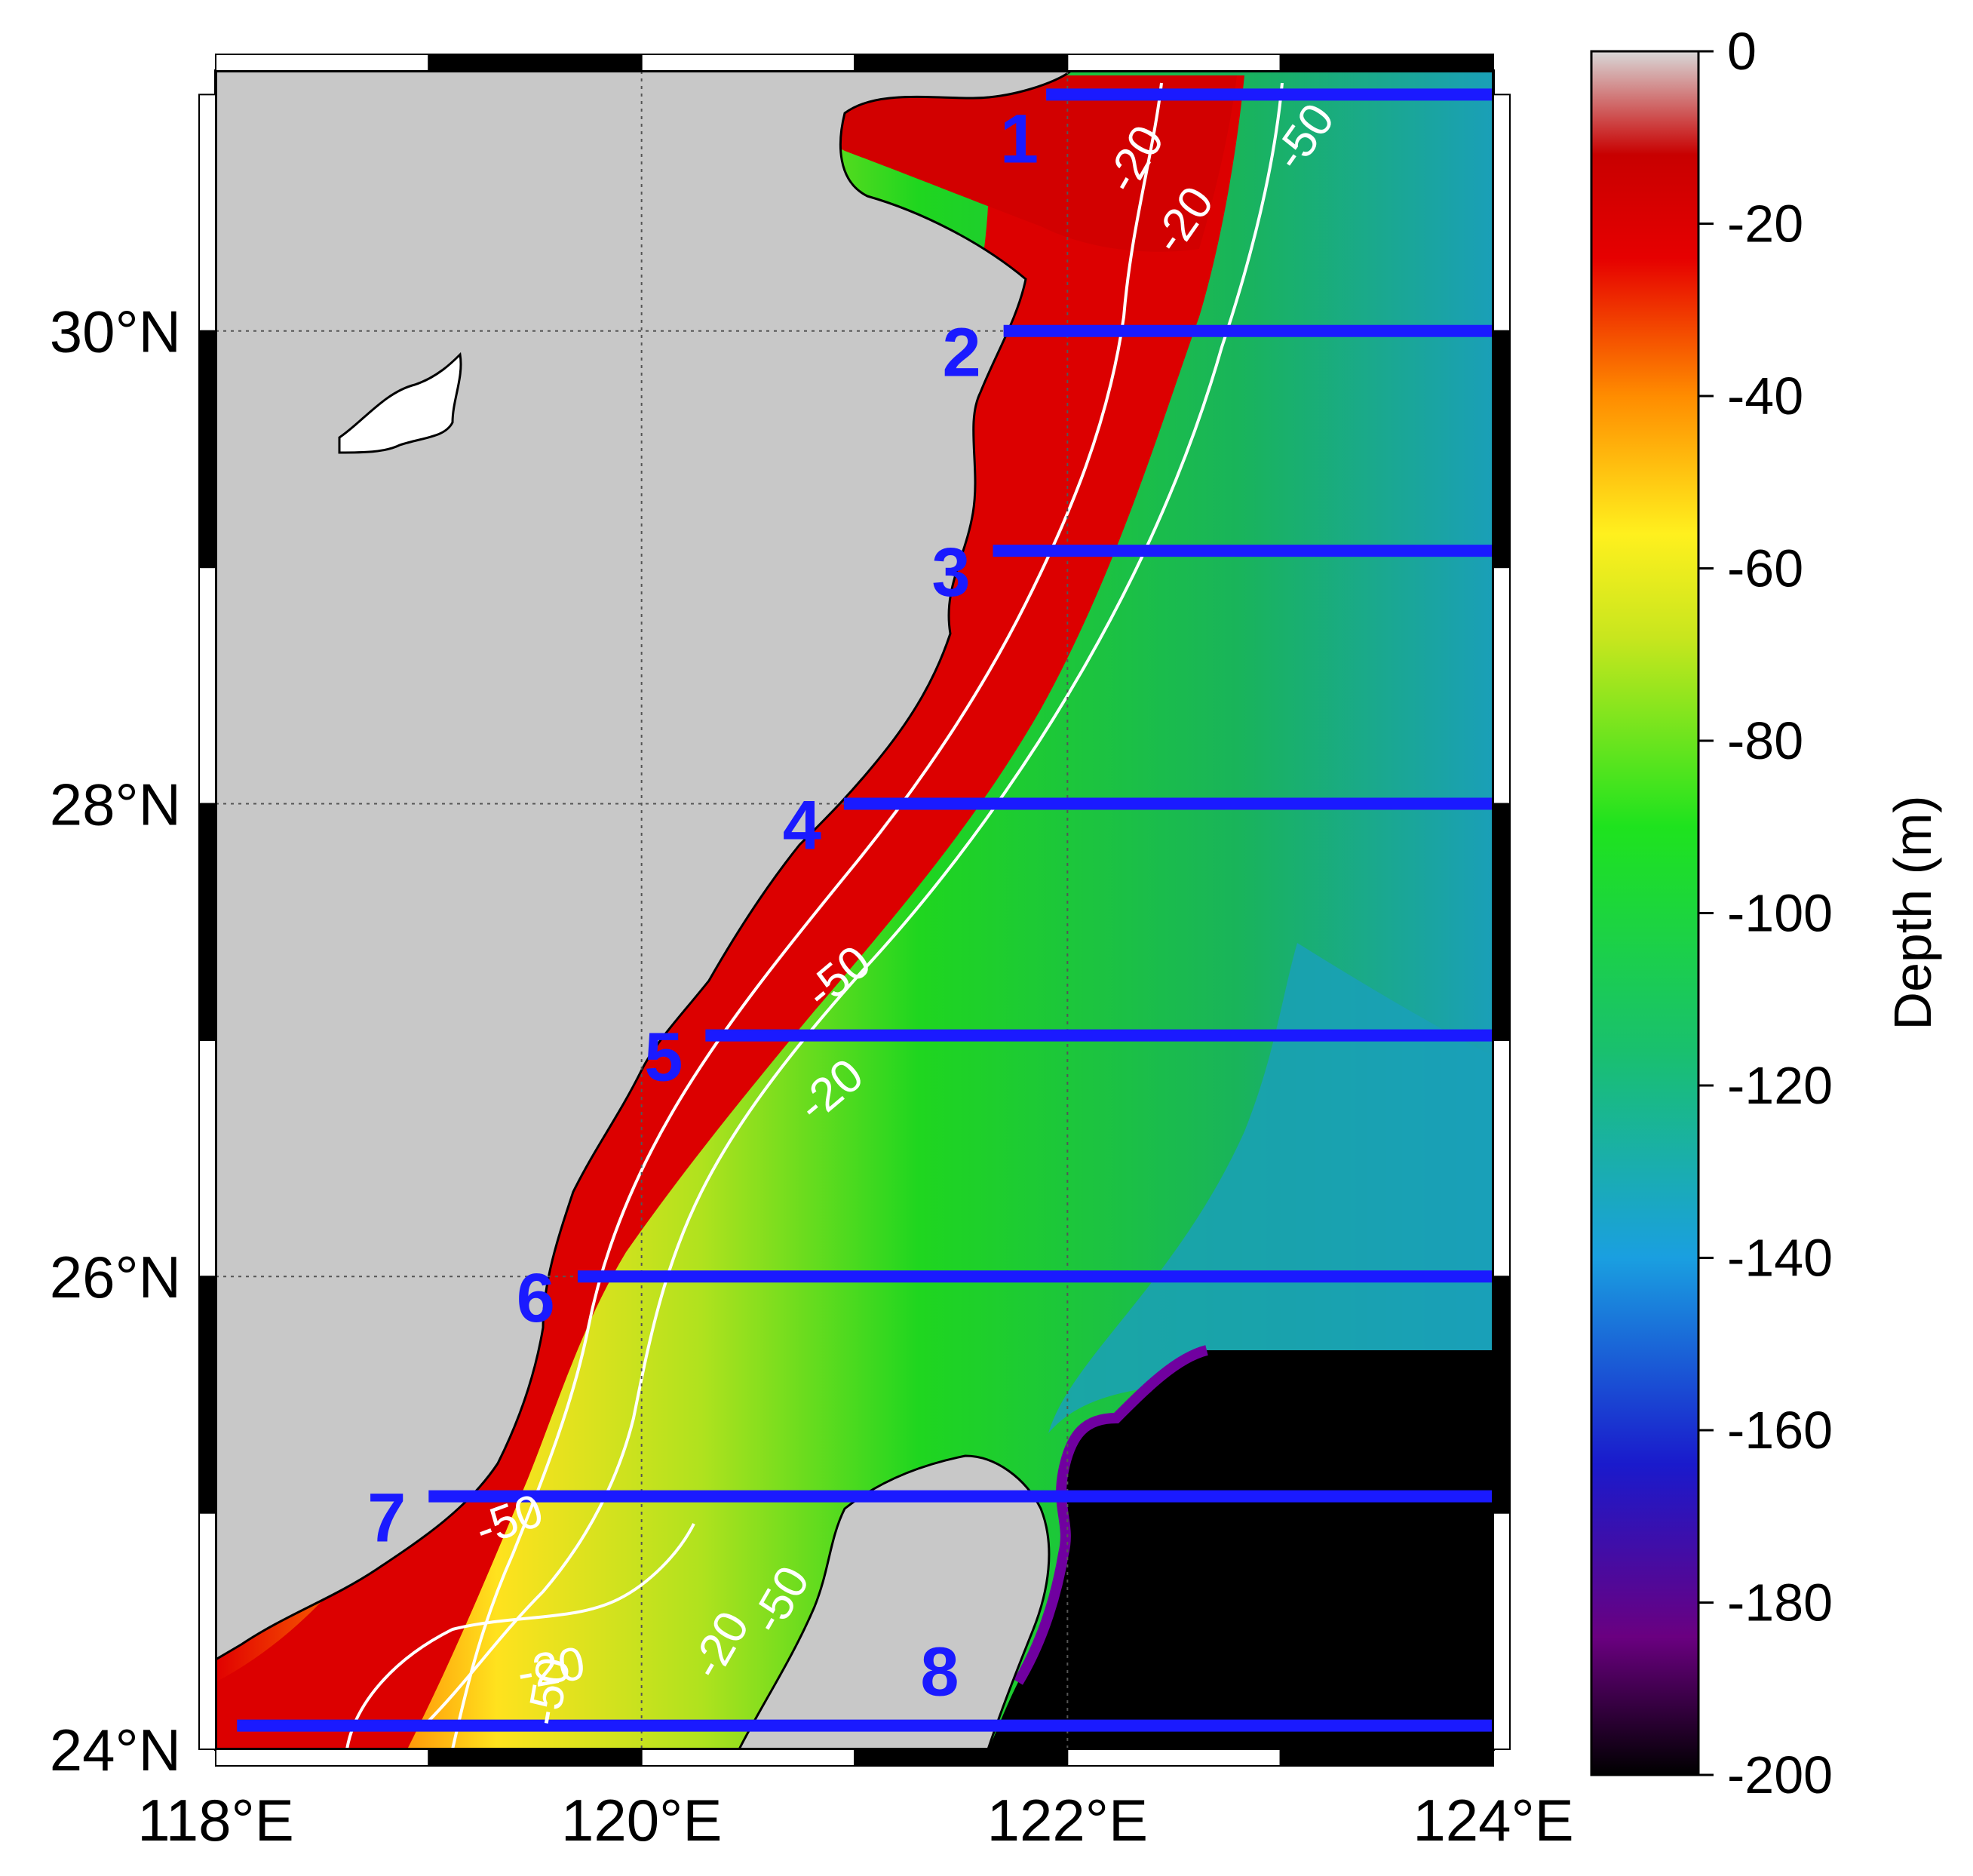  I want to click on colorbar-tick-label: -160, so click(1780, 1430).